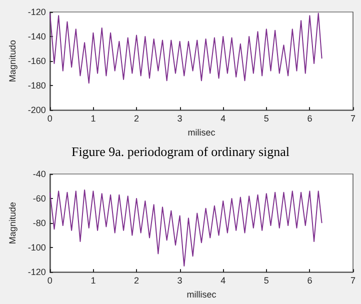 This screenshot has height=304, width=361. What do you see at coordinates (202, 133) in the screenshot?
I see `x-axis-title: milisec` at bounding box center [202, 133].